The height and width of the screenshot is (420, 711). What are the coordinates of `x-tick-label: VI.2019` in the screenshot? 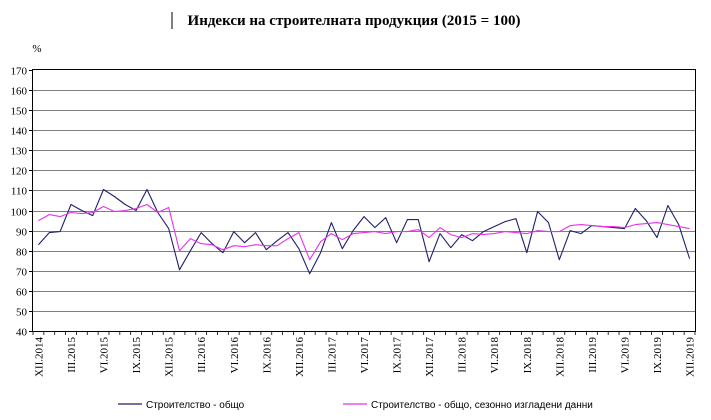 It's located at (625, 355).